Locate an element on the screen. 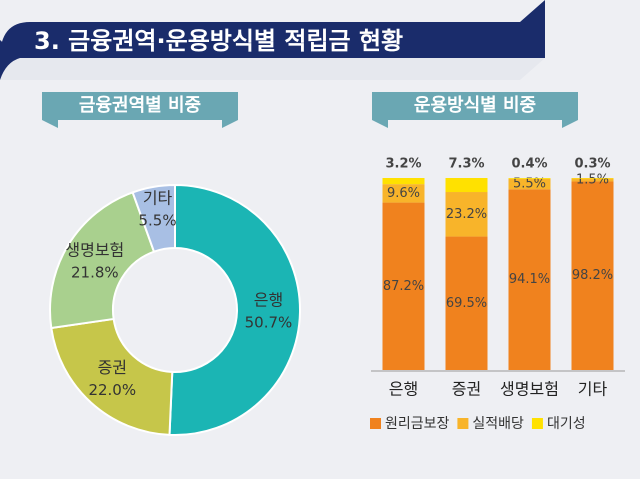  x-tick-label: 기타 is located at coordinates (593, 389).